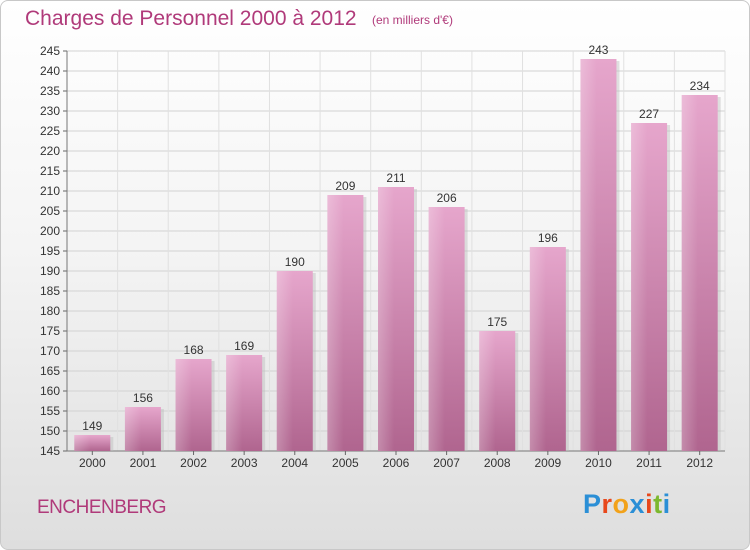 This screenshot has height=550, width=750. I want to click on value-label-2007: 206, so click(447, 198).